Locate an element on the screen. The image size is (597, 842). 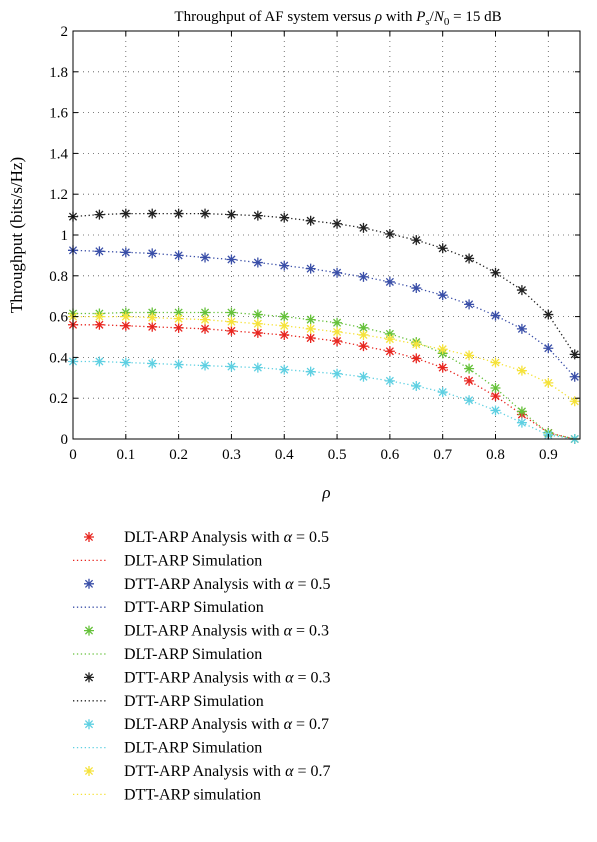
legend-entry: DTT-ARP Simulation is located at coordinates (168, 701).